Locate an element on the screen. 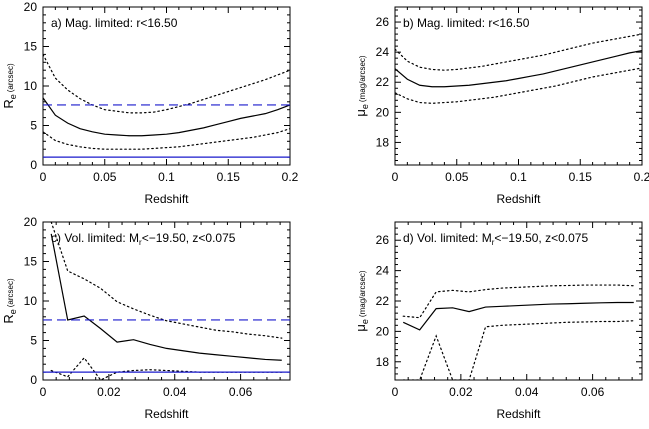 The width and height of the screenshot is (649, 429). panel-label: c) Vol. limited: Mr<−19.50, z<0.075 is located at coordinates (143, 239).